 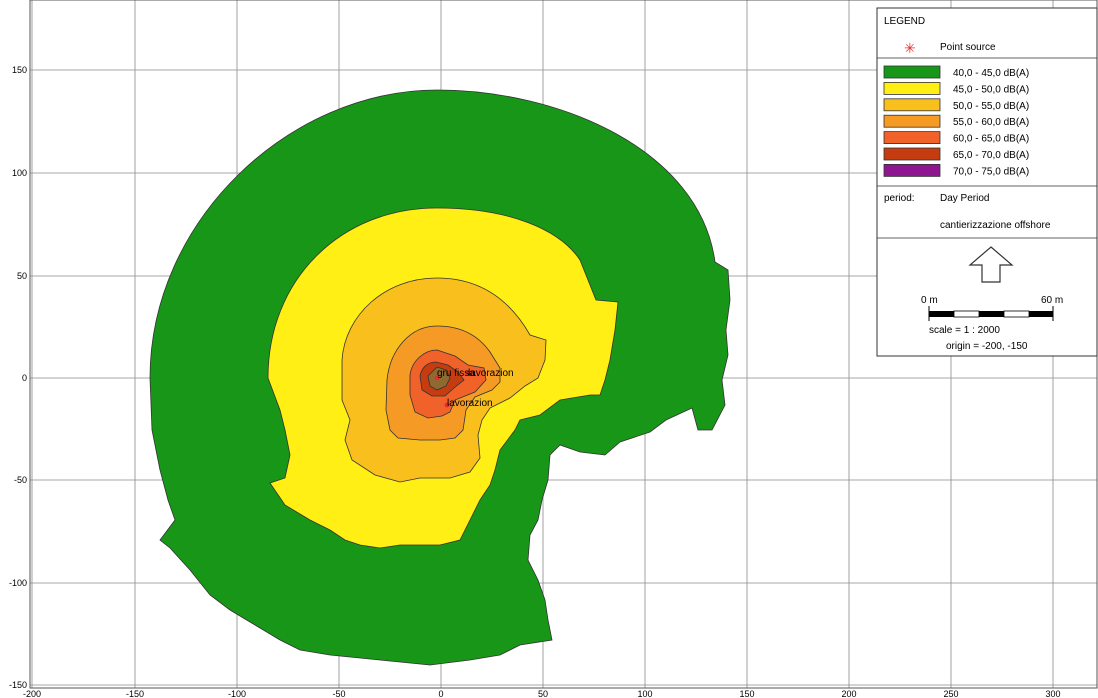 I want to click on x-tick-label: -150, so click(x=135, y=693).